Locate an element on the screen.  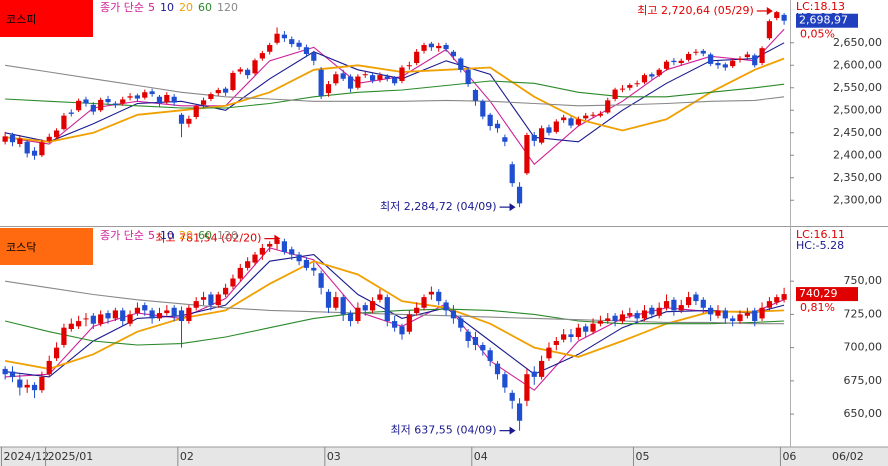
annotation-label: 최고 2,720,64 (05/29) is located at coordinates (695, 10).